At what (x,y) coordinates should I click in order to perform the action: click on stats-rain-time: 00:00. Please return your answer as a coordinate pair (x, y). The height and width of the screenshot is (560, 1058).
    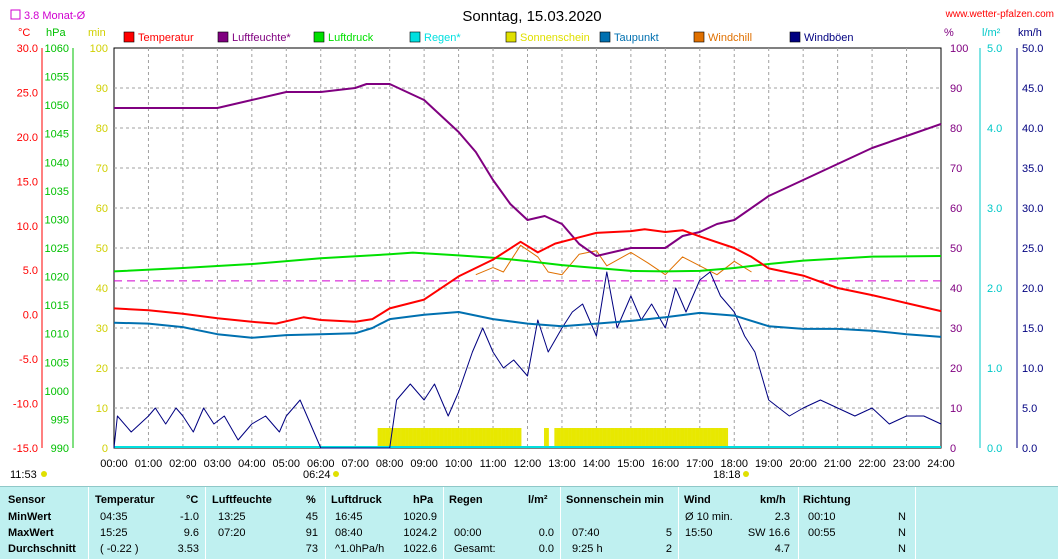
    Looking at the image, I should click on (468, 533).